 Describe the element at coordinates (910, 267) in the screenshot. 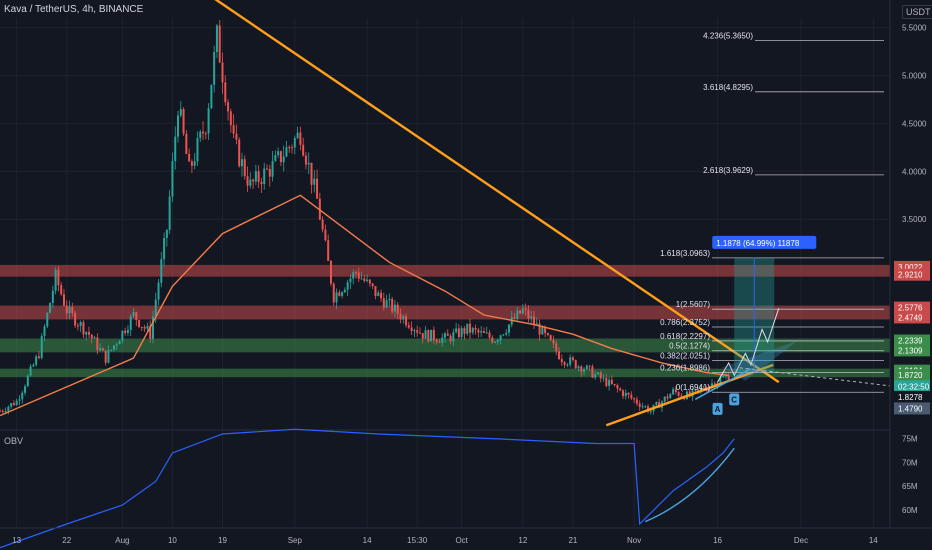

I see `price-label: 3.0022` at that location.